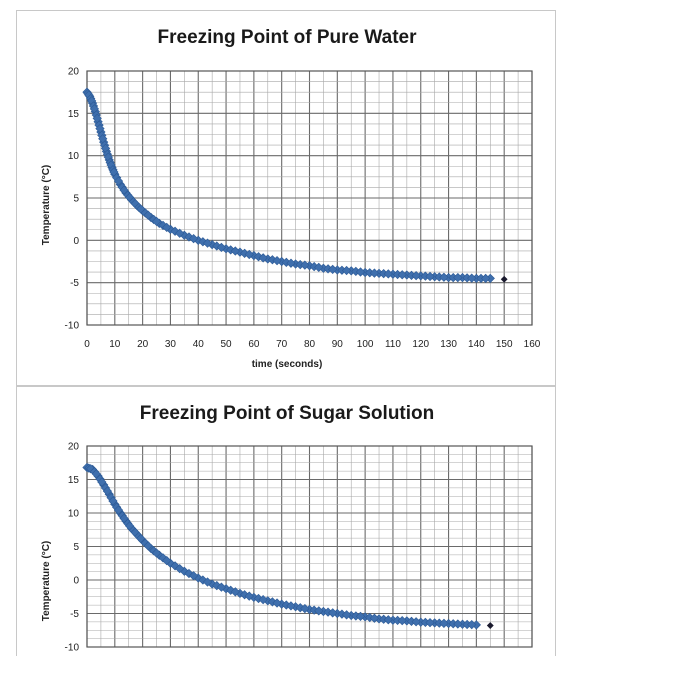 The image size is (684, 698). Describe the element at coordinates (310, 344) in the screenshot. I see `x-tick-label: 80` at that location.